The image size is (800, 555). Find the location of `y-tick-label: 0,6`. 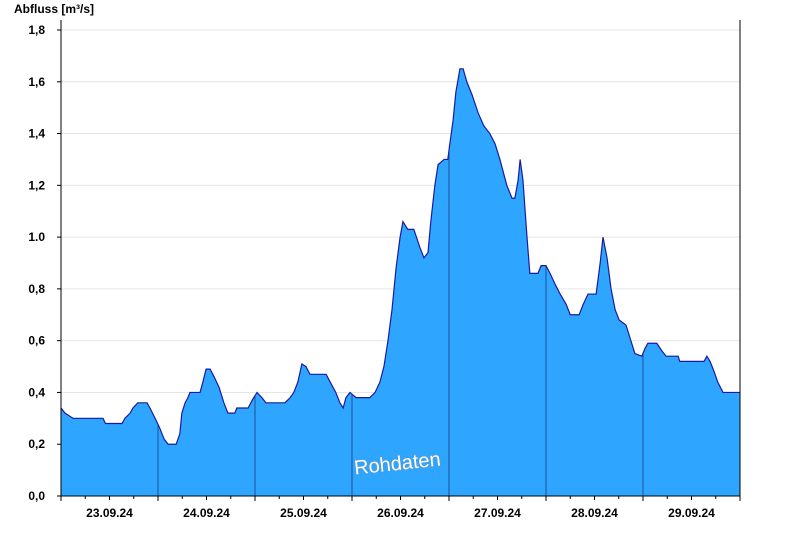

y-tick-label: 0,6 is located at coordinates (36, 341).